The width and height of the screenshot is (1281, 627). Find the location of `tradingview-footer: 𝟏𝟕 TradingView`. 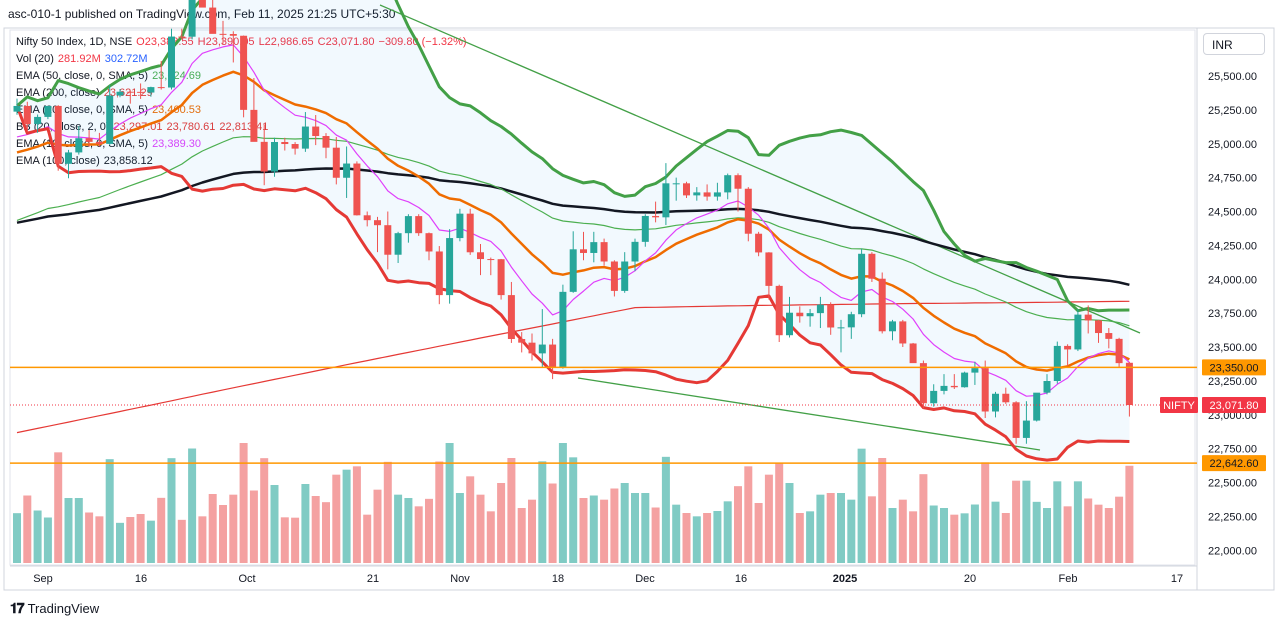

tradingview-footer: 𝟏𝟕 TradingView is located at coordinates (54, 608).